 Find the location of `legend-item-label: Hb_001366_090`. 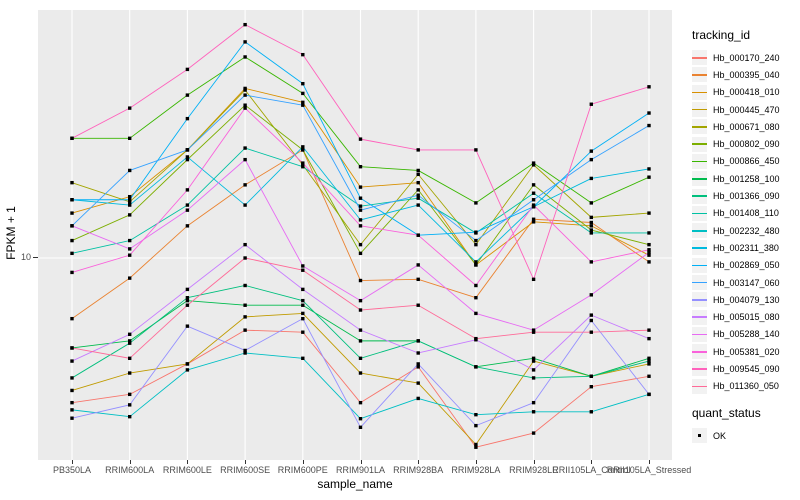

legend-item-label: Hb_001366_090 is located at coordinates (746, 196).